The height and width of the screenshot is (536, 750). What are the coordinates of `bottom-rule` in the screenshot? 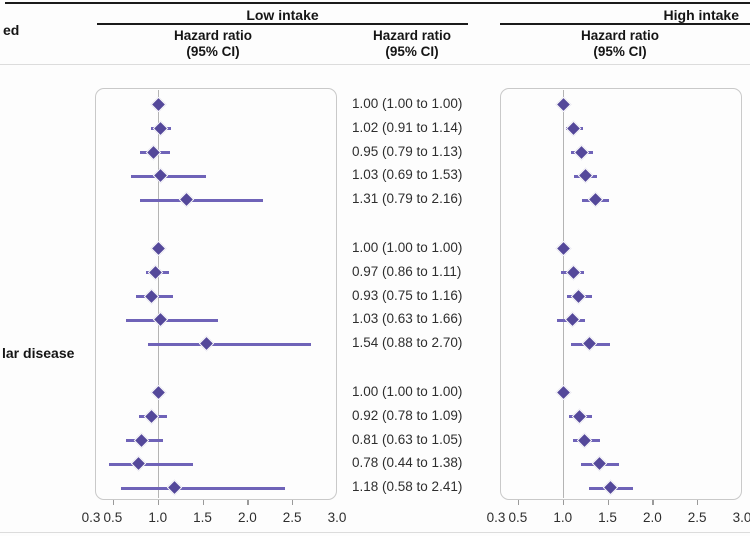 It's located at (375, 532).